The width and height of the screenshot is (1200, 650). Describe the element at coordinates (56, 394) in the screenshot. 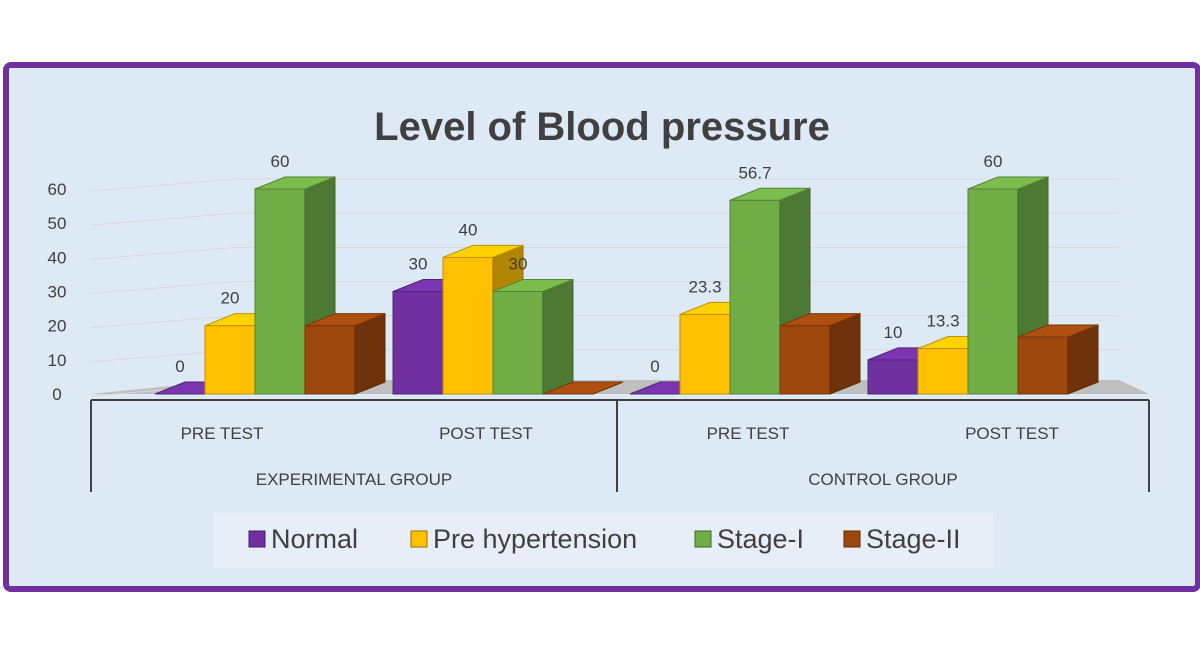

I see `y-tick-label: 0` at that location.